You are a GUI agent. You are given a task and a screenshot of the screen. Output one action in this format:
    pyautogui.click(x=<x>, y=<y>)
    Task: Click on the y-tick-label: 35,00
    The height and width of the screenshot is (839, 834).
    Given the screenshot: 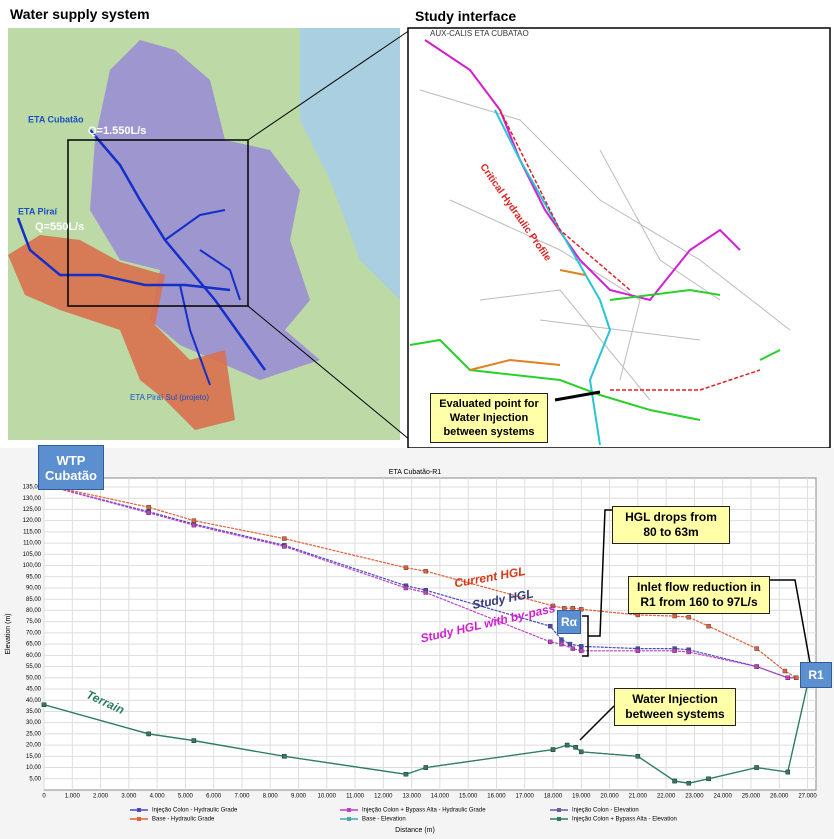 What is the action you would take?
    pyautogui.click(x=34, y=712)
    